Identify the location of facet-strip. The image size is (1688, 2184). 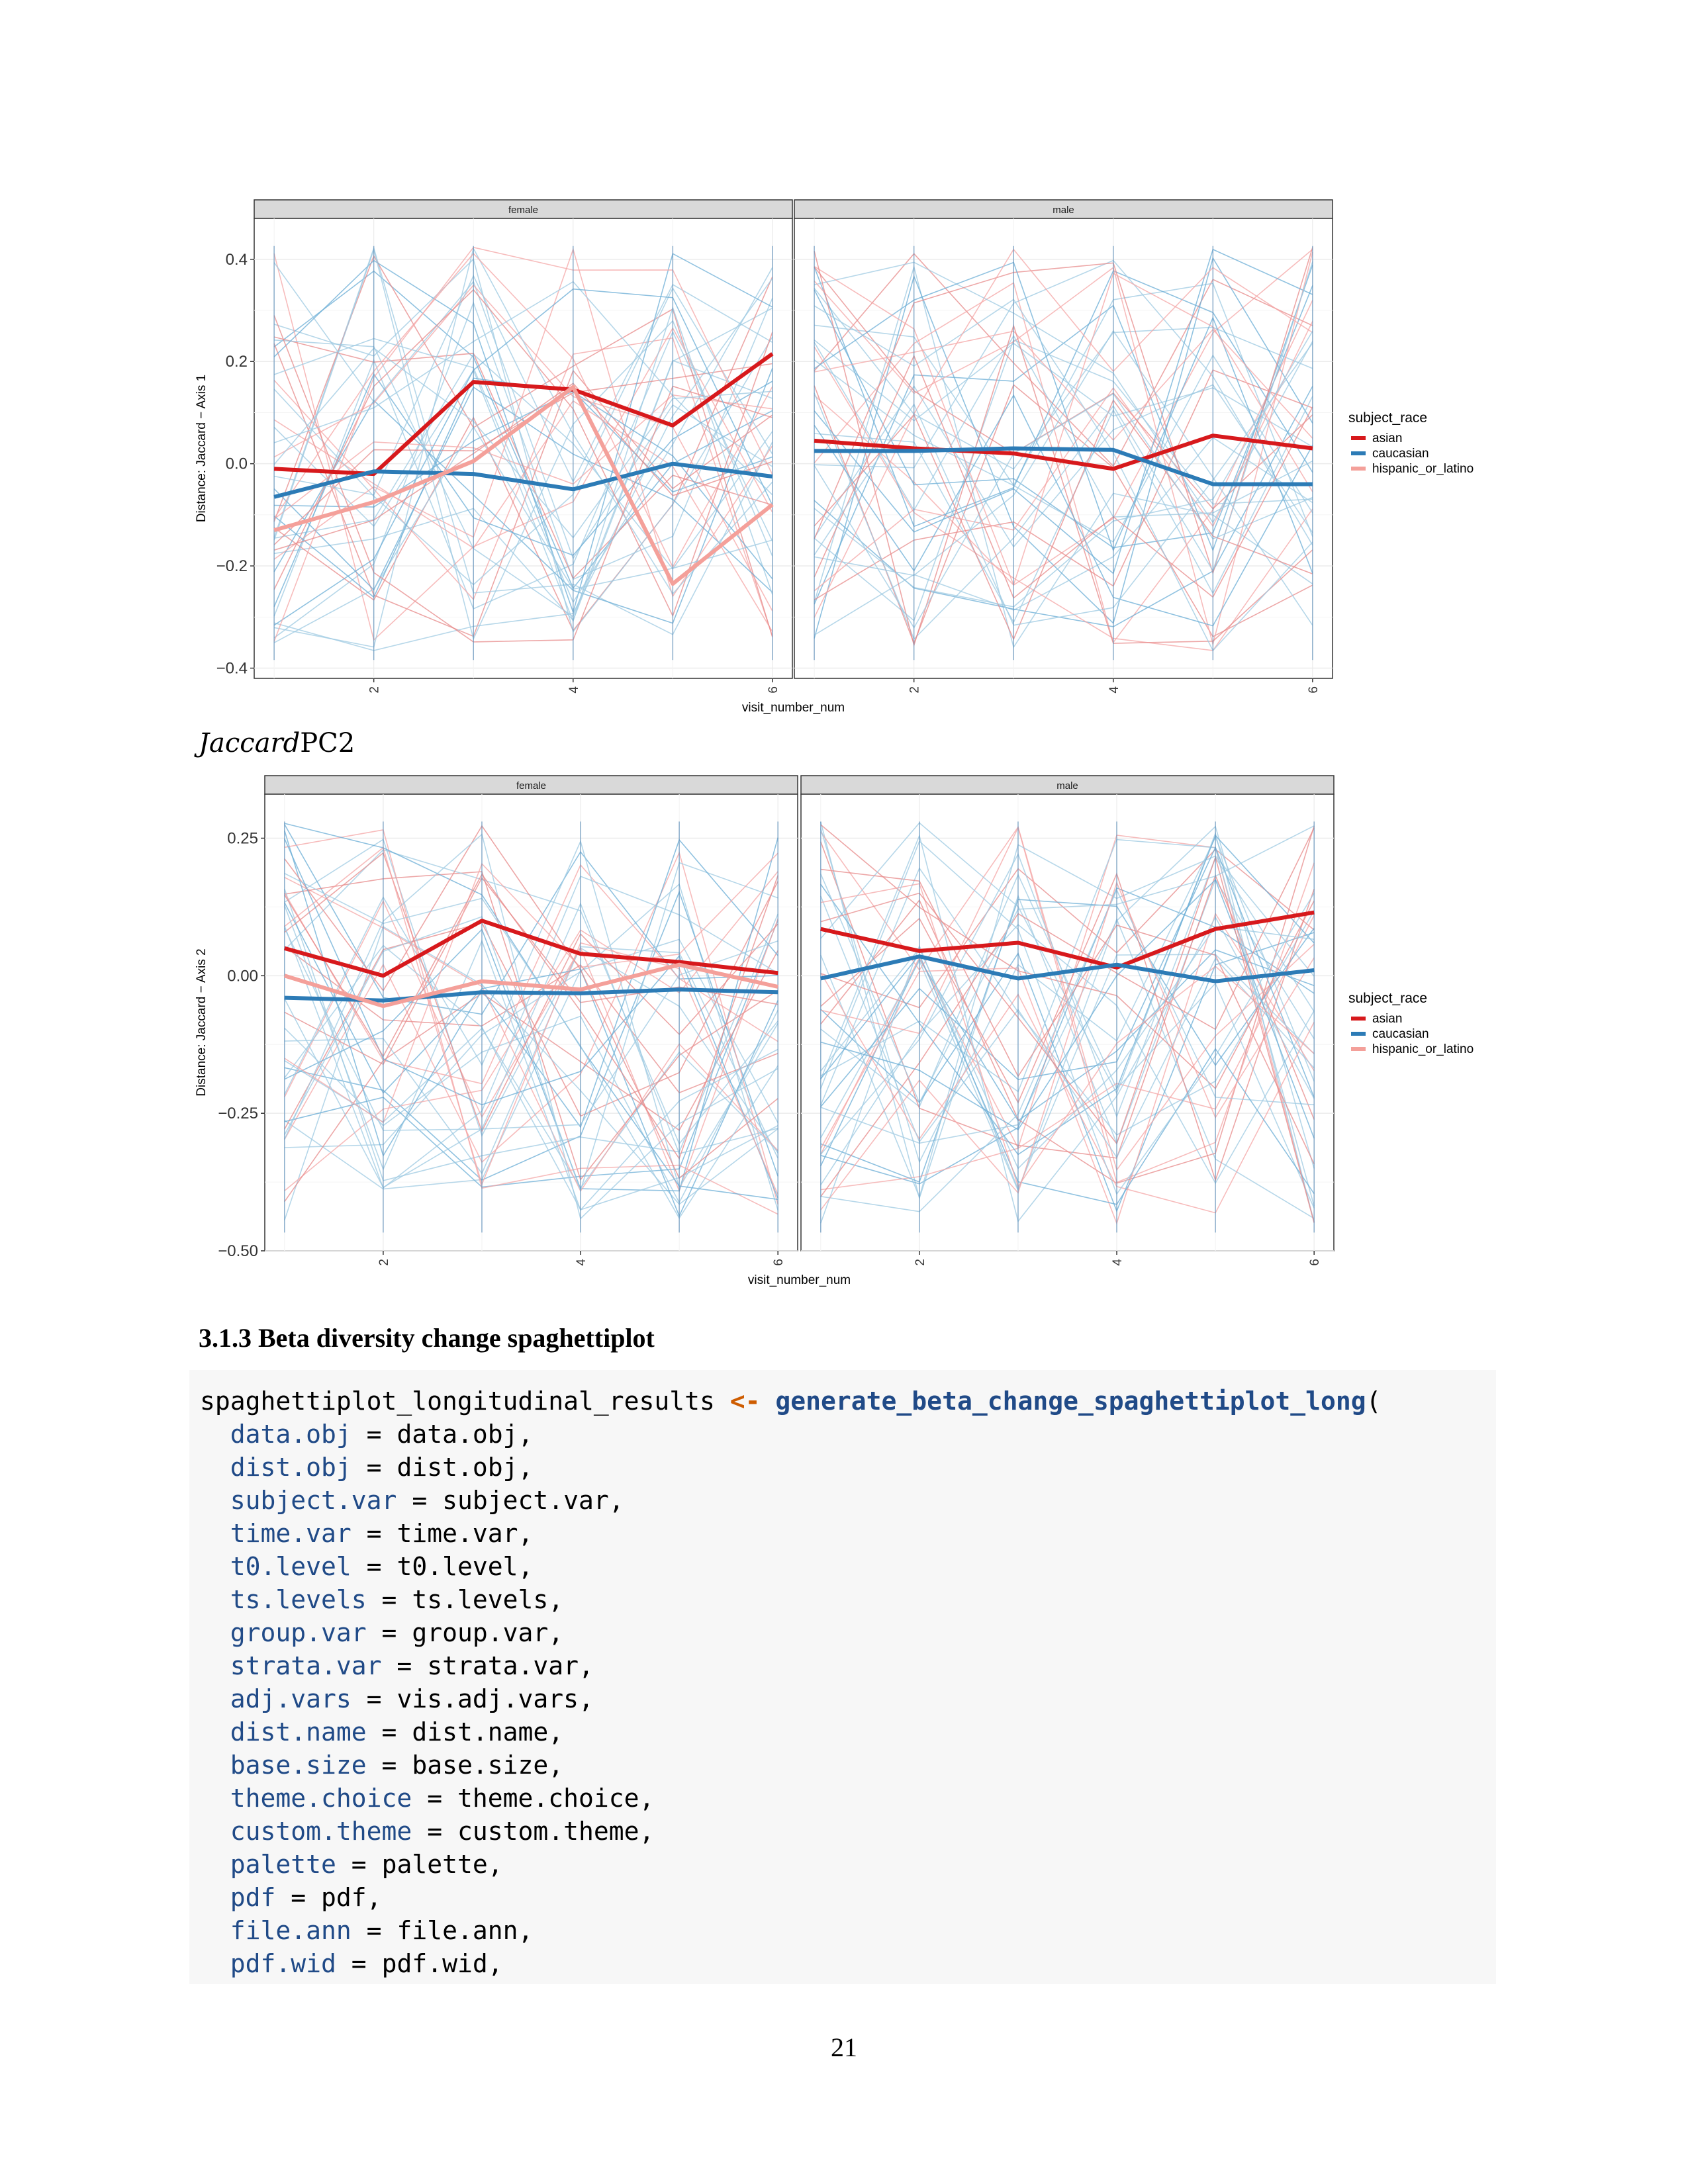
(1063, 209).